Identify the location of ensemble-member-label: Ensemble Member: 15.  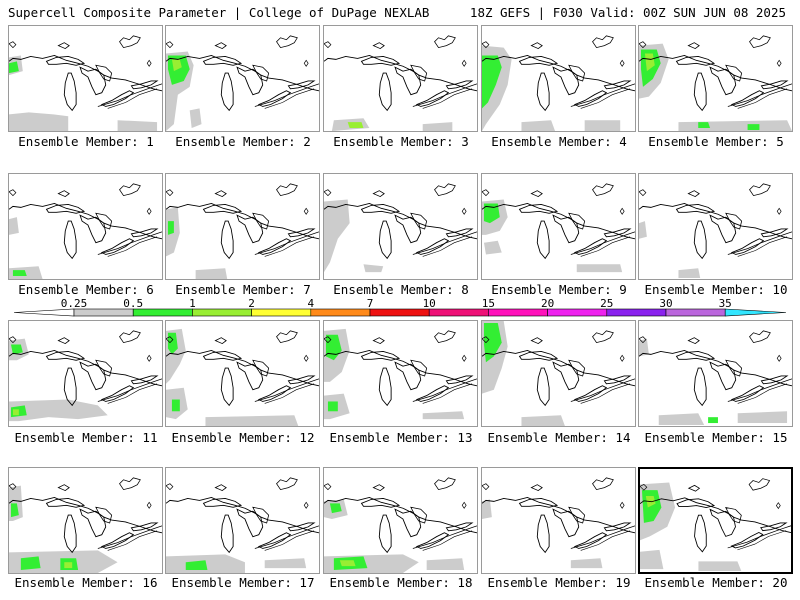
(716, 437).